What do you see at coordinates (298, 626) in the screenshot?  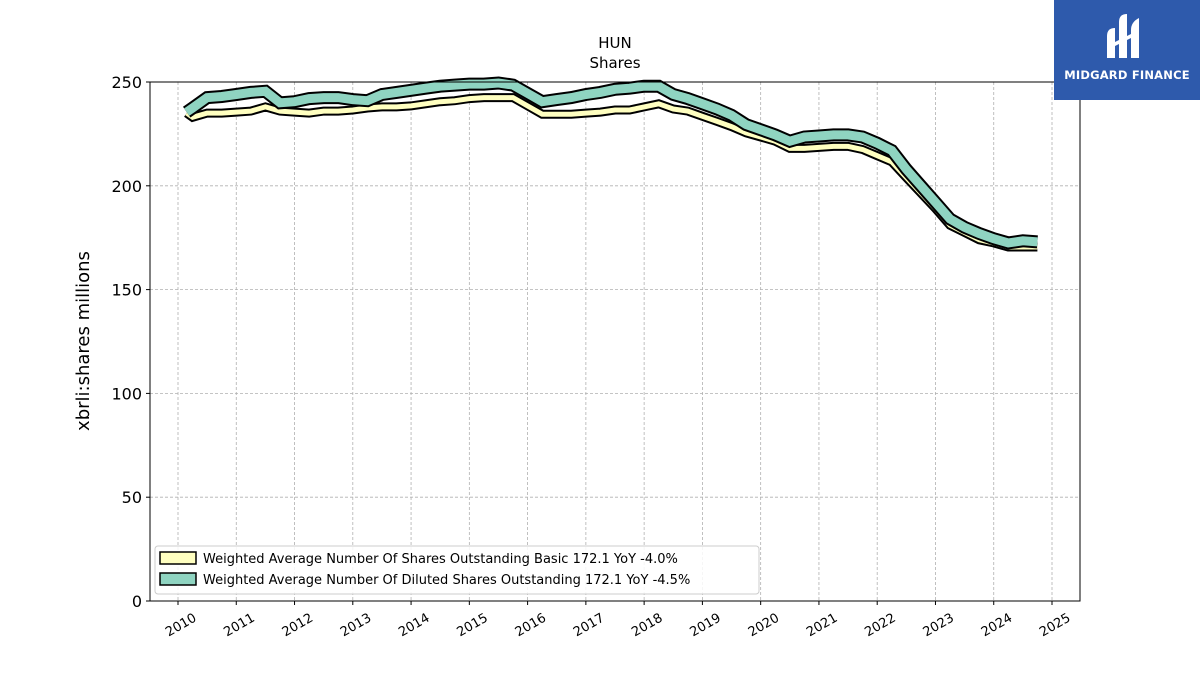 I see `x-tick-label: 2012` at bounding box center [298, 626].